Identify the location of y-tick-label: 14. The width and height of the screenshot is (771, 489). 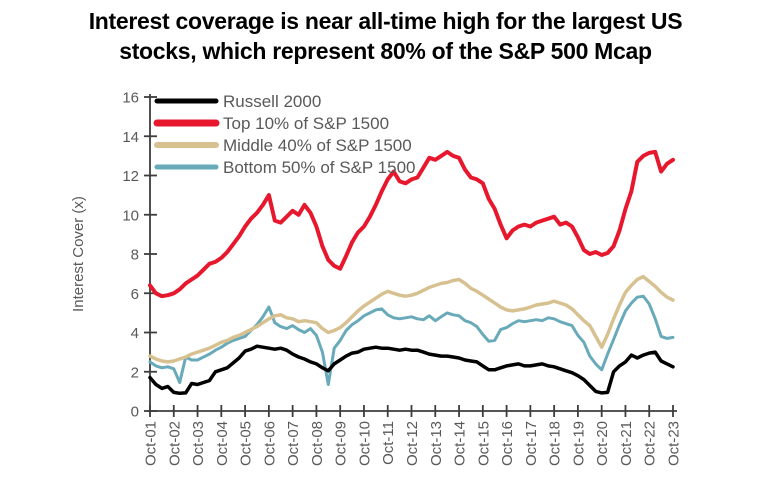
(130, 137).